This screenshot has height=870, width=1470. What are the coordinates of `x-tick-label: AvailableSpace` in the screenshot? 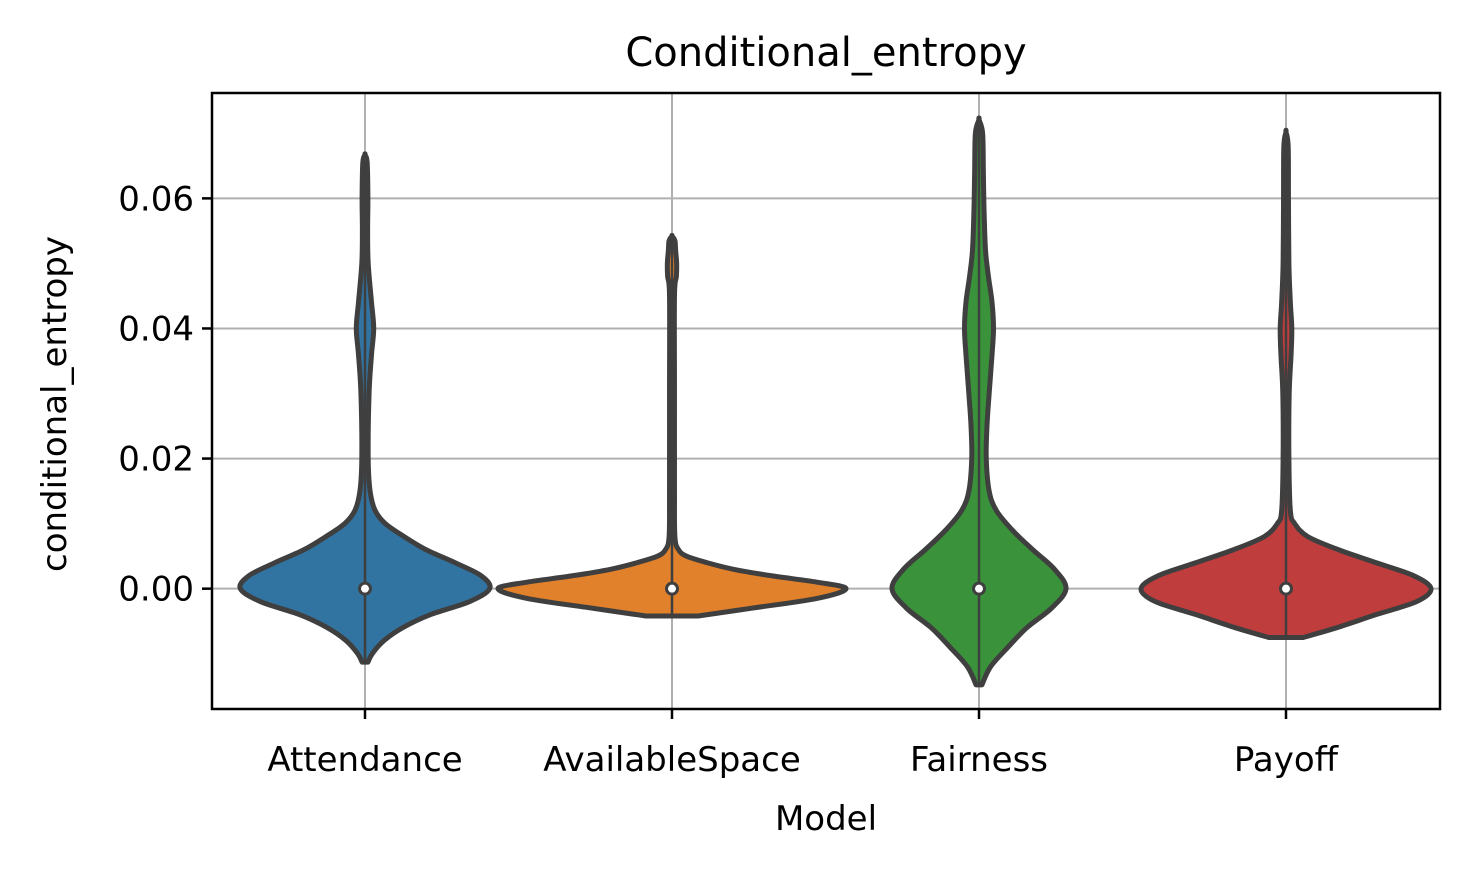 It's located at (672, 760).